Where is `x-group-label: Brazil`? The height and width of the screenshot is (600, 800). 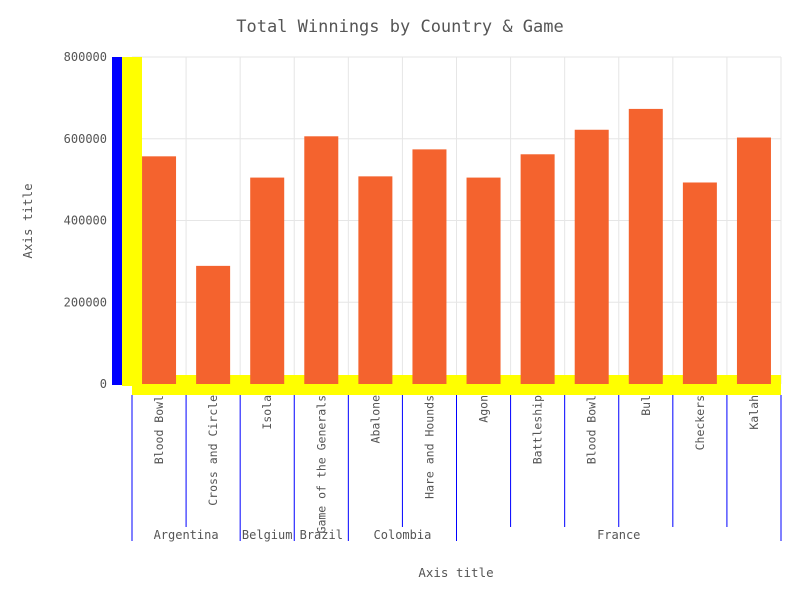 x-group-label: Brazil is located at coordinates (321, 535).